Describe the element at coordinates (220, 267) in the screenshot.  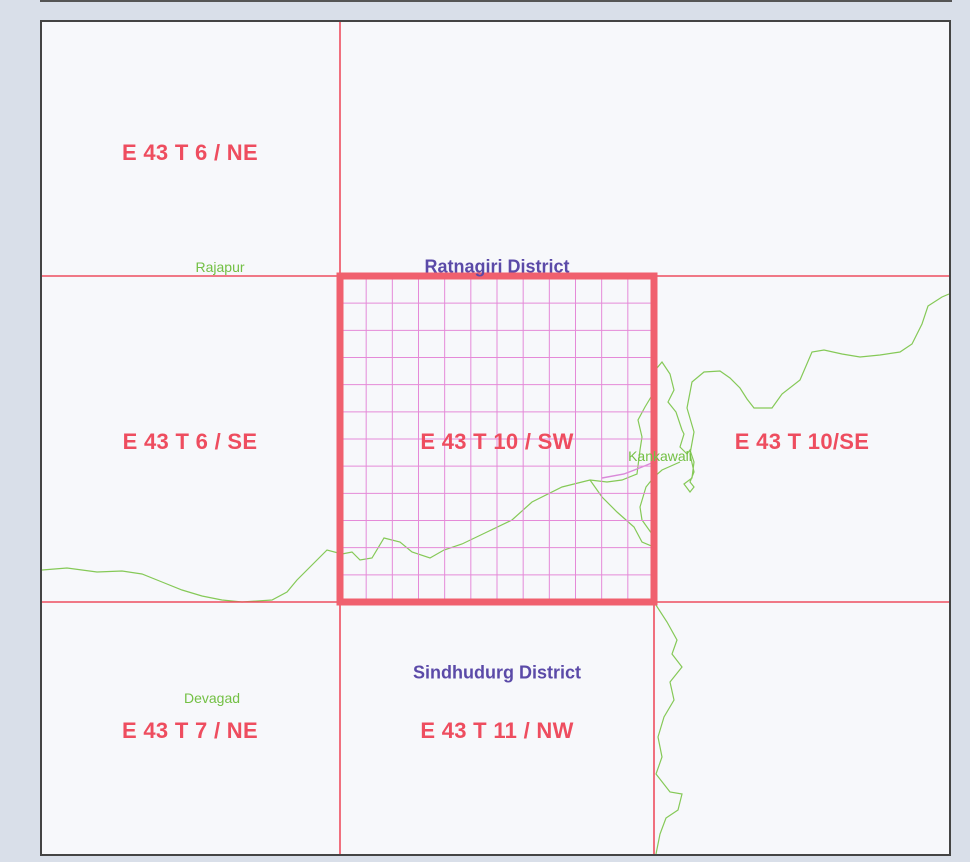
I see `town-label-rajapur: Rajapur` at that location.